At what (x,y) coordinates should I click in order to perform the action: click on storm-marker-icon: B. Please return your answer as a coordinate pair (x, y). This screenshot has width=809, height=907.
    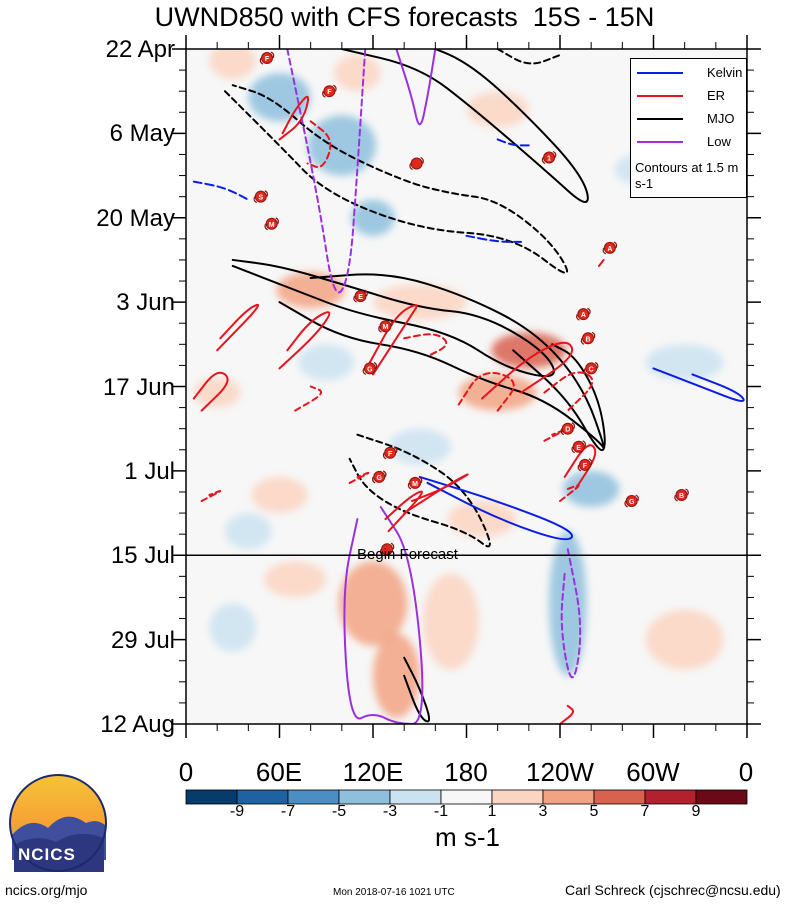
    Looking at the image, I should click on (588, 338).